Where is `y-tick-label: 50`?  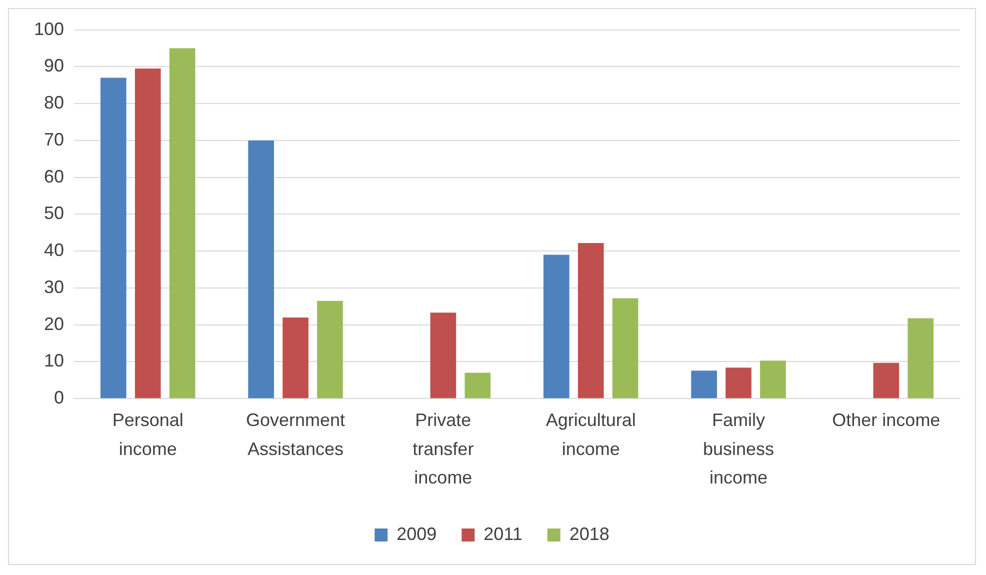 y-tick-label: 50 is located at coordinates (54, 213).